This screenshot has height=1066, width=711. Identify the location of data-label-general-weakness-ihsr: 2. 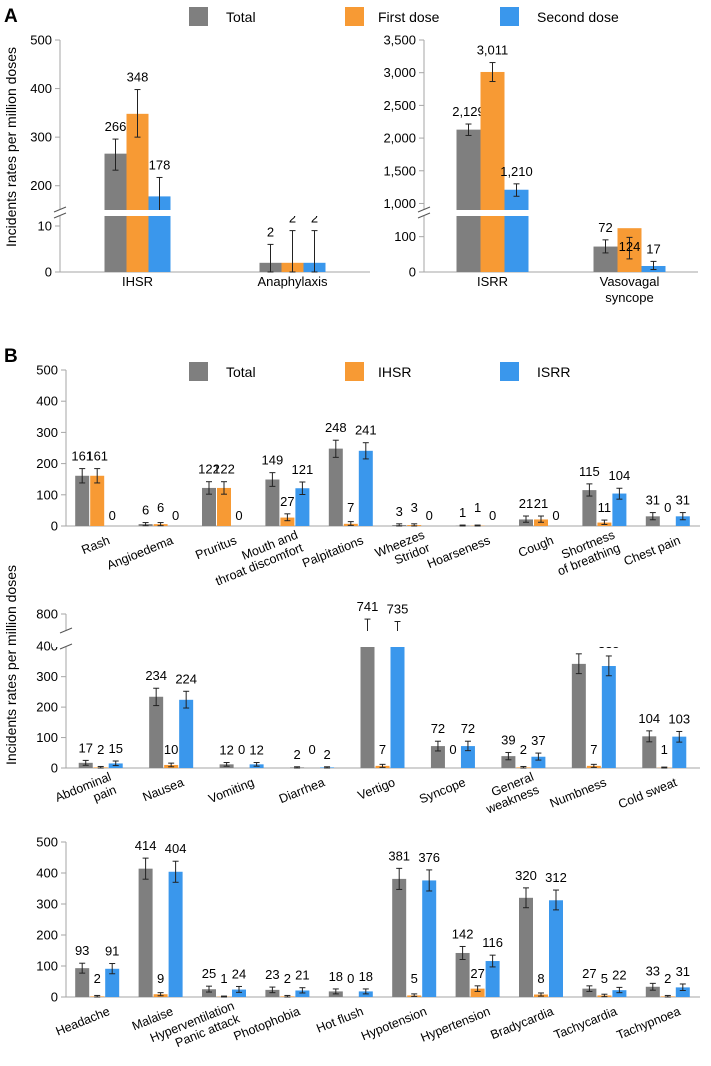
(523, 749).